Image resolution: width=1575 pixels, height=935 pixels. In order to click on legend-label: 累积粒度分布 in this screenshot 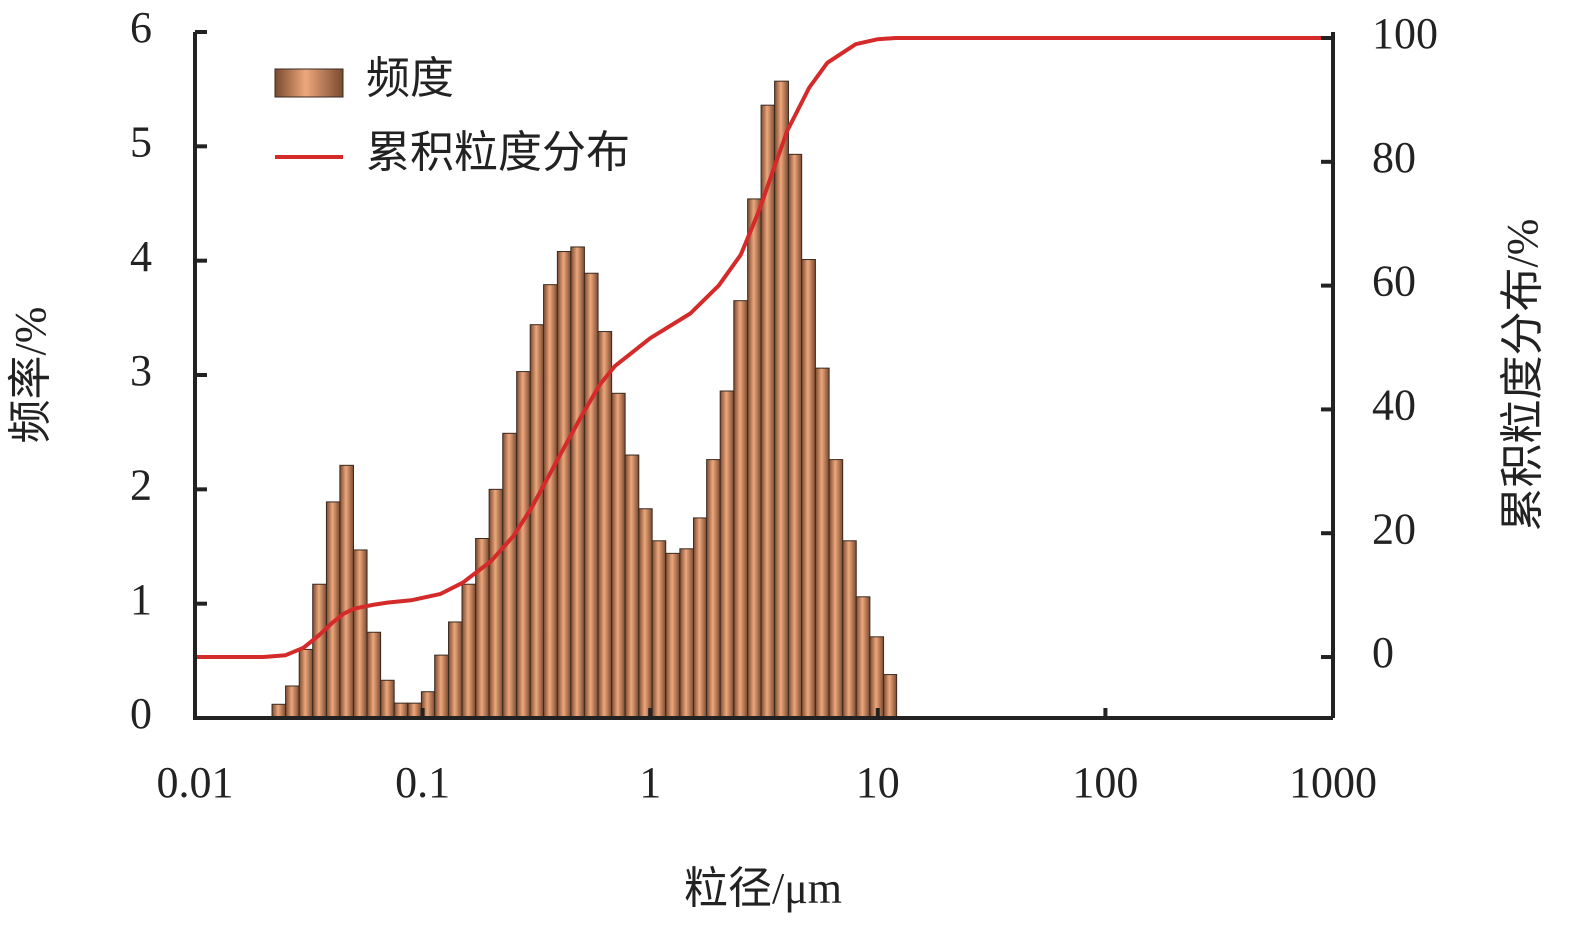, I will do `click(498, 152)`.